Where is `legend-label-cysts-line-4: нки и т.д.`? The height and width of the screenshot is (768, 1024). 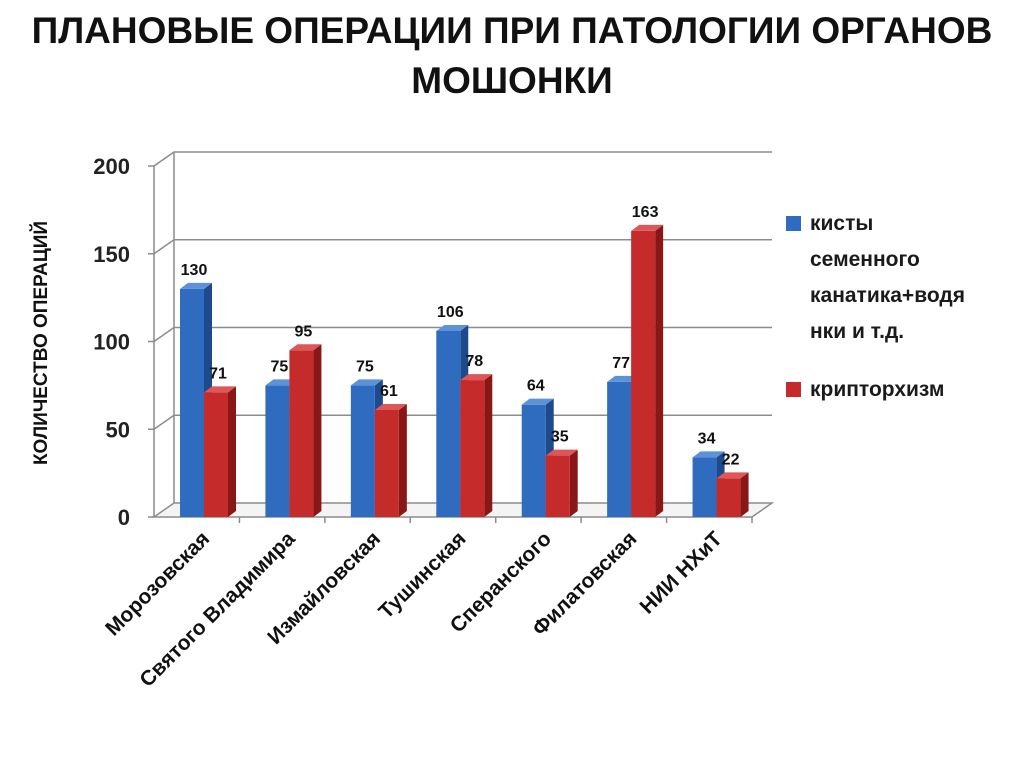 legend-label-cysts-line-4: нки и т.д. is located at coordinates (857, 331).